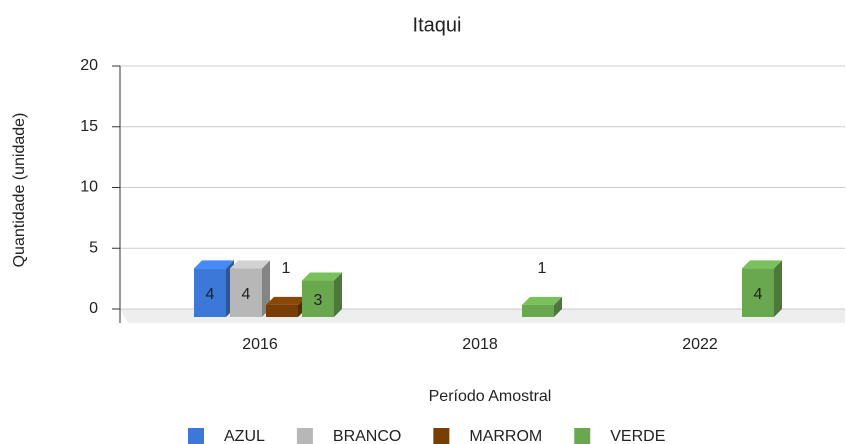  What do you see at coordinates (19, 190) in the screenshot?
I see `y-axis-title: Quantidade (unidade)` at bounding box center [19, 190].